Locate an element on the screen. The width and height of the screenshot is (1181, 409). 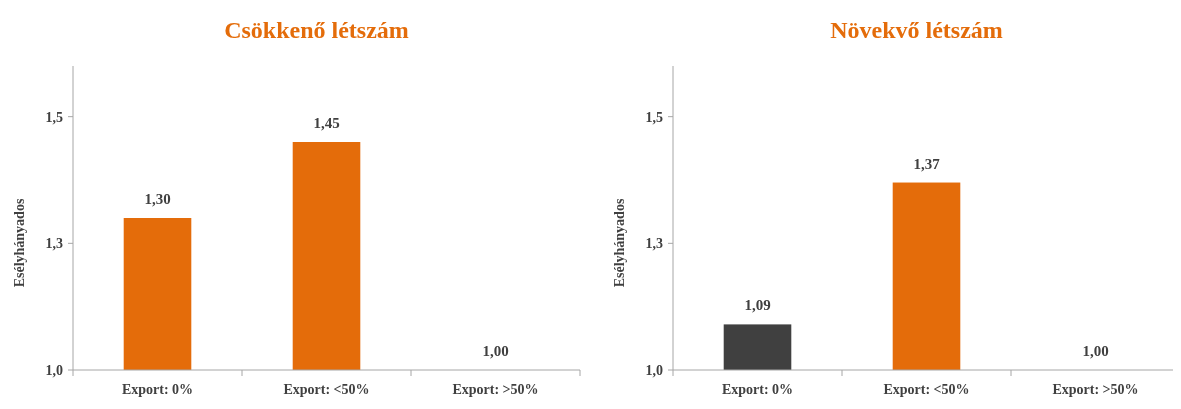
data-label: 1,09 is located at coordinates (757, 305).